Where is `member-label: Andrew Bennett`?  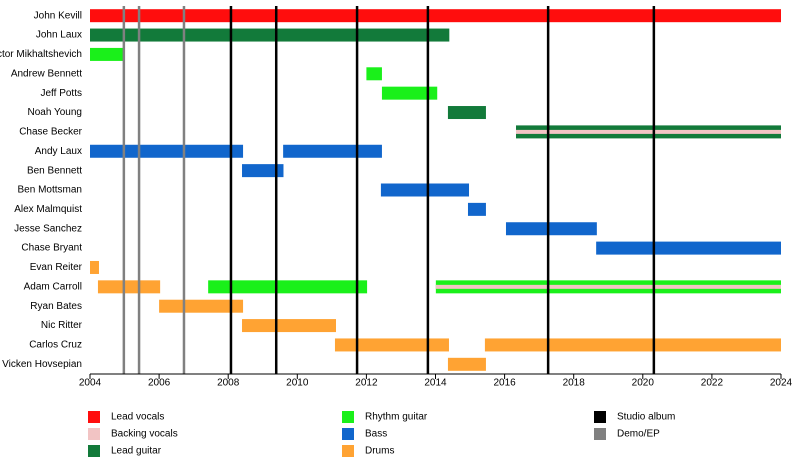
member-label: Andrew Bennett is located at coordinates (46, 73).